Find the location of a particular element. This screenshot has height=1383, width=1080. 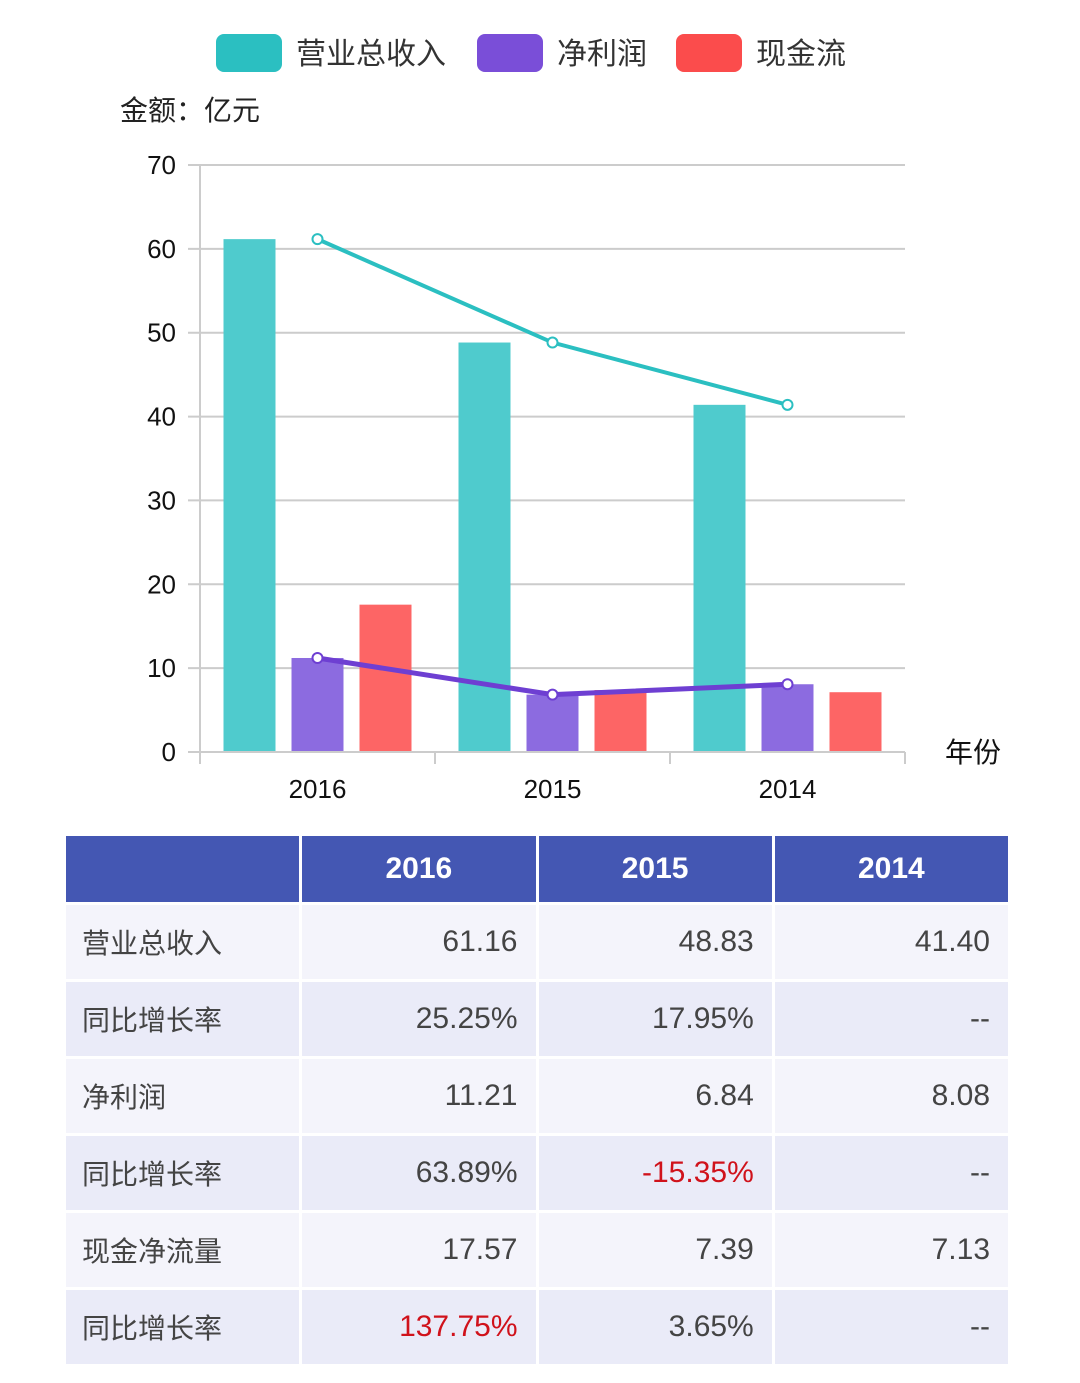

table-cell: 25.25% is located at coordinates (419, 1019).